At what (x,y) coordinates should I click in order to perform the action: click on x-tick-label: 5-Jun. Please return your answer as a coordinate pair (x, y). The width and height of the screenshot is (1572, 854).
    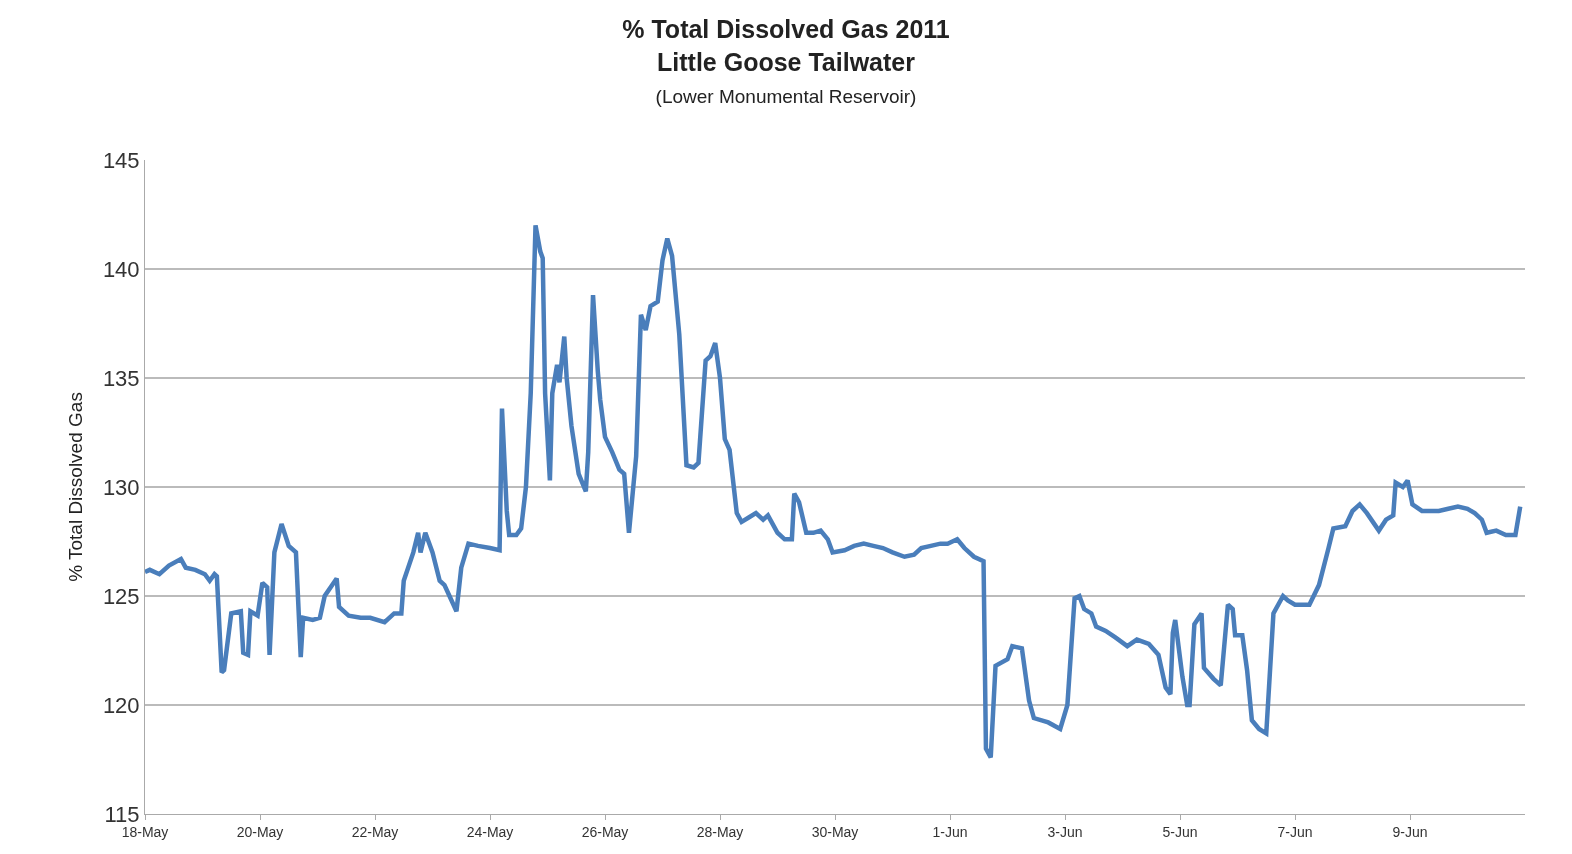
    Looking at the image, I should click on (1180, 831).